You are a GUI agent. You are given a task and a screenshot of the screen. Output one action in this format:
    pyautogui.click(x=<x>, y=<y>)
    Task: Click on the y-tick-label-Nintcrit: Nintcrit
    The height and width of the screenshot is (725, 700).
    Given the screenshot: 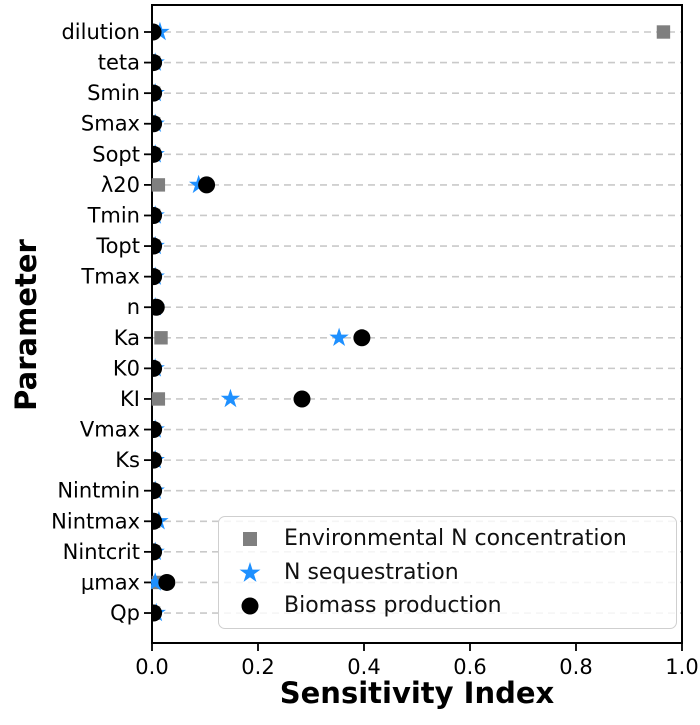 What is the action you would take?
    pyautogui.click(x=101, y=552)
    